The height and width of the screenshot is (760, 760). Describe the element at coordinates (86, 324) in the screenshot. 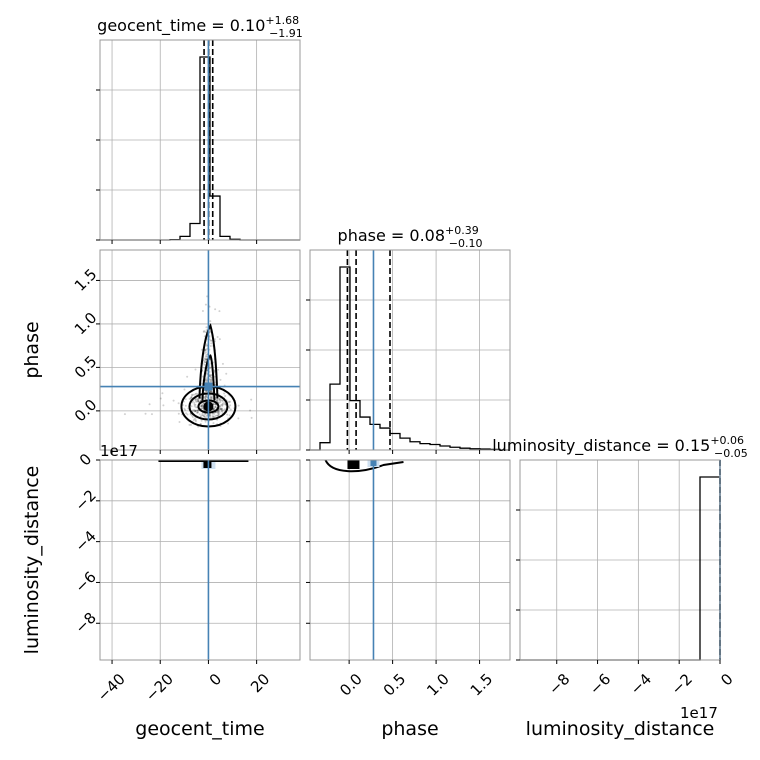

I see `y-tick-label: 1.0` at that location.